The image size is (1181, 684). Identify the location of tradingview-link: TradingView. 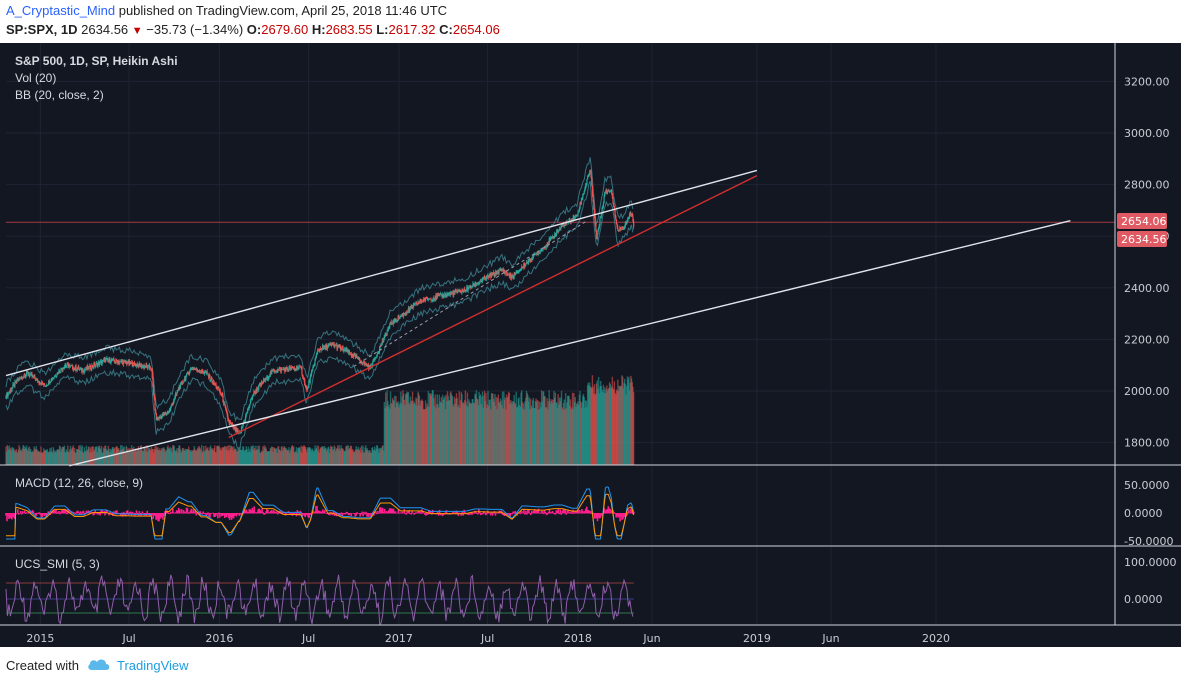
(152, 665).